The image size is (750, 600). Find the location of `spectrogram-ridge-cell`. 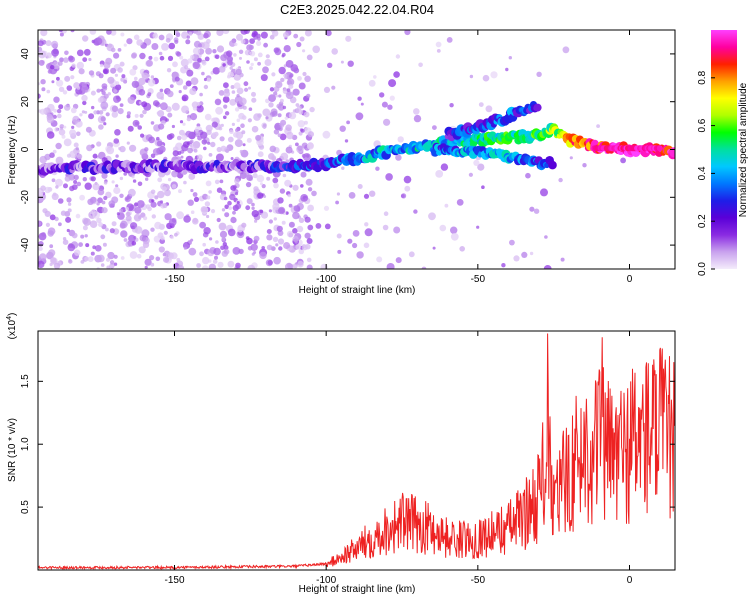

spectrogram-ridge-cell is located at coordinates (672, 152).